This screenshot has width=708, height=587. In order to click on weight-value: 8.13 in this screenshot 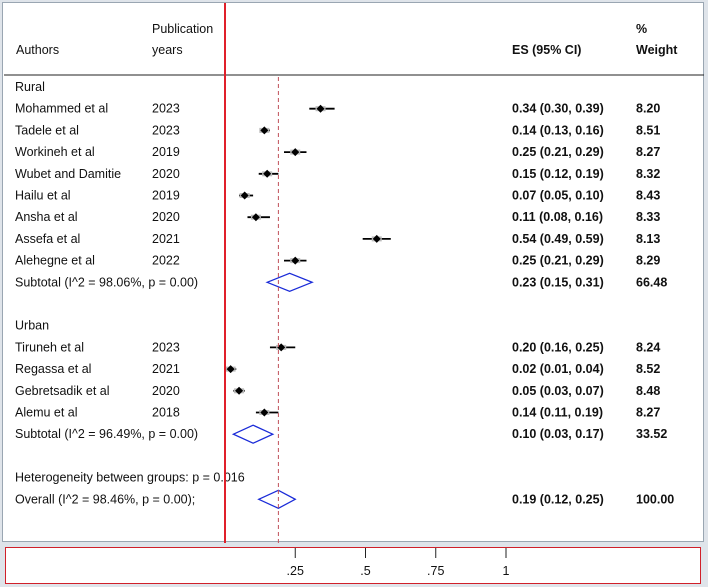, I will do `click(648, 239)`.